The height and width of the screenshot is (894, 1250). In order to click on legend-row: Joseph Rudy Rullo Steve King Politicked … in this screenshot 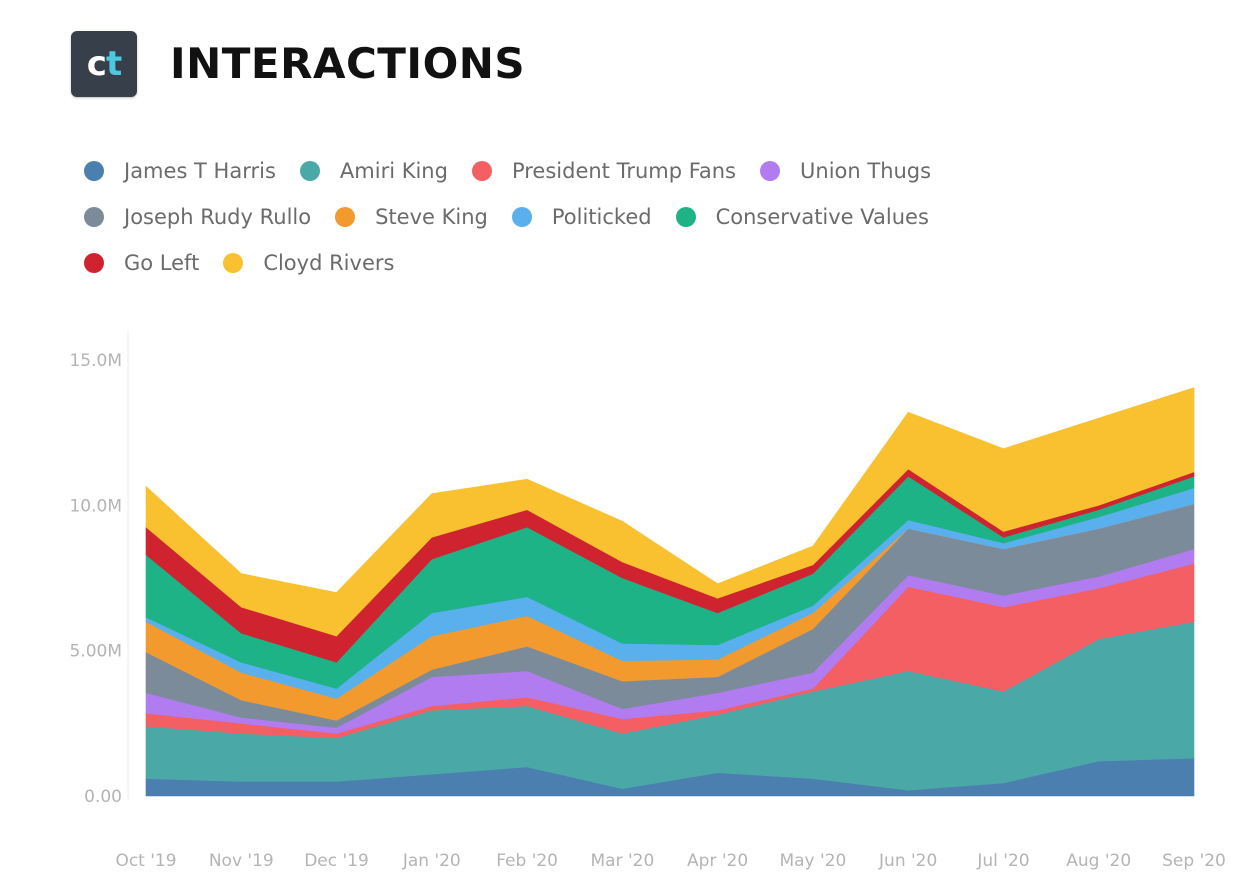, I will do `click(584, 217)`.